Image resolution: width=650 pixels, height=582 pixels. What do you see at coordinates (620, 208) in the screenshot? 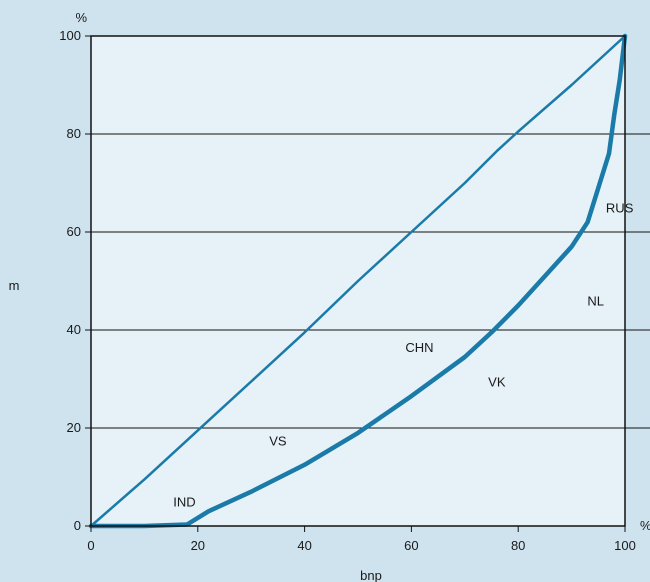
I see `annotation-label: RUS` at bounding box center [620, 208].